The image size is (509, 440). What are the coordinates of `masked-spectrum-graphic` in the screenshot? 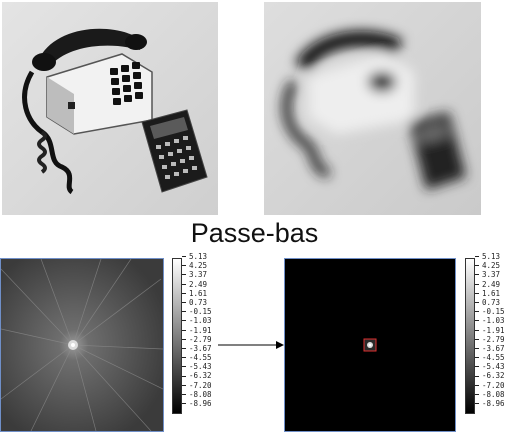 It's located at (370, 345).